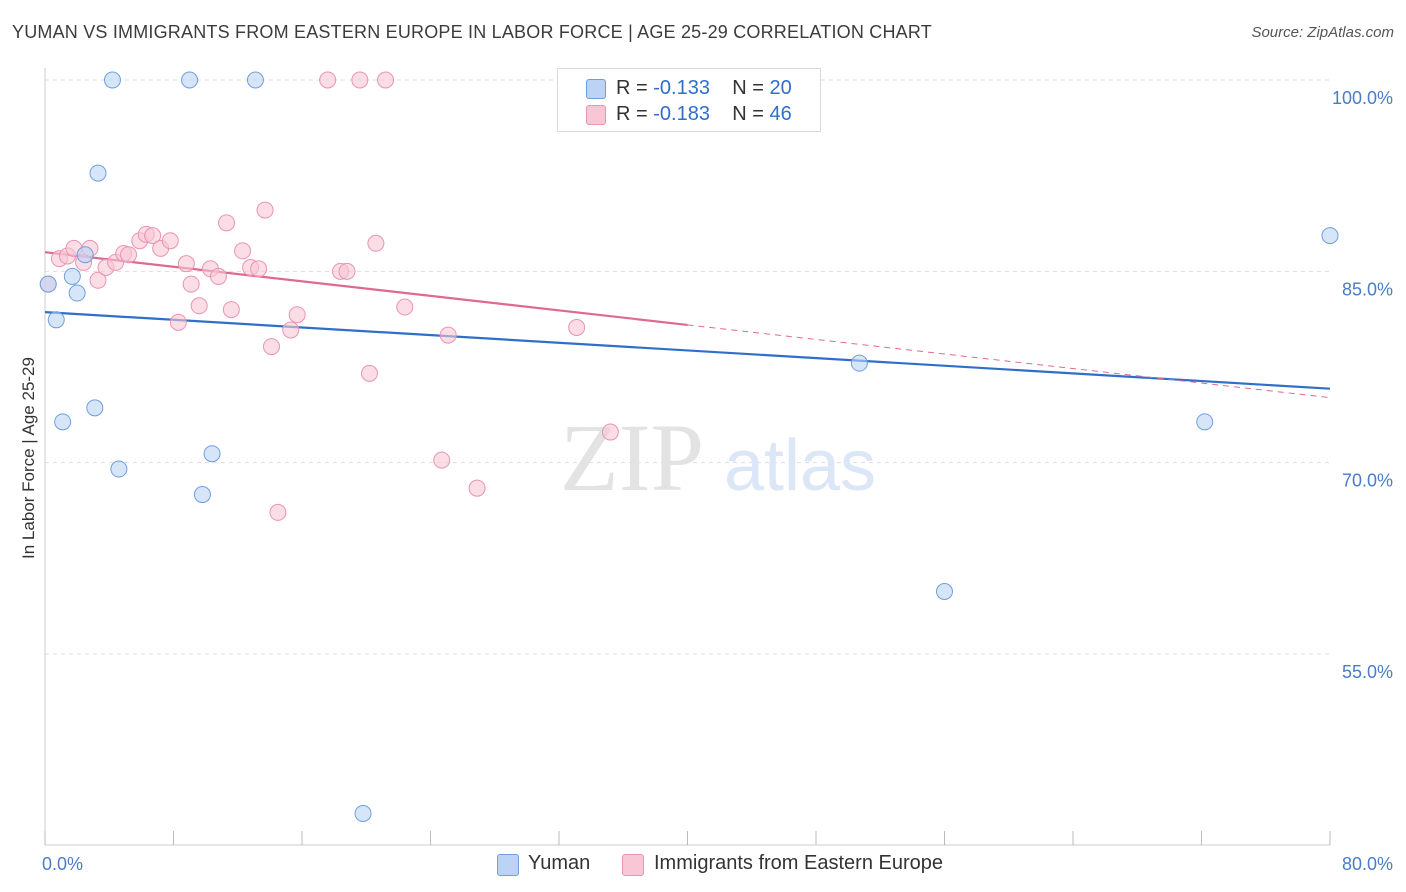 This screenshot has width=1406, height=892. What do you see at coordinates (633, 865) in the screenshot?
I see `bottom-legend-immigrants-swatch` at bounding box center [633, 865].